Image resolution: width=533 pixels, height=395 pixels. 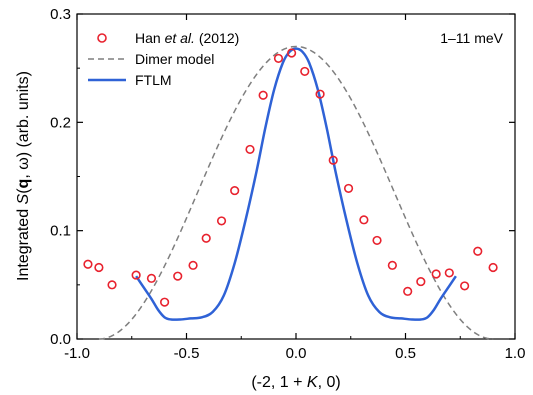 I want to click on legend: Han et al. (2012) Dimer model FTLM, so click(x=163, y=59).